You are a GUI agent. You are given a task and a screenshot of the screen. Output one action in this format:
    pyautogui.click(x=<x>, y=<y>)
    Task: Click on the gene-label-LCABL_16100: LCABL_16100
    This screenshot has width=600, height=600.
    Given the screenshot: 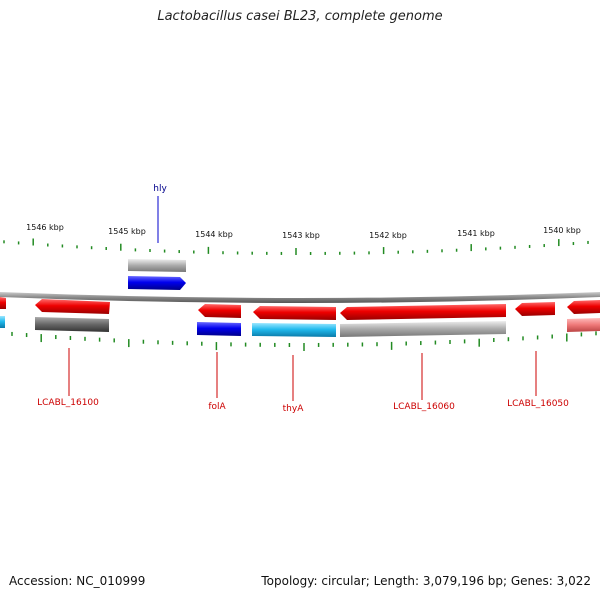 What is the action you would take?
    pyautogui.click(x=68, y=403)
    